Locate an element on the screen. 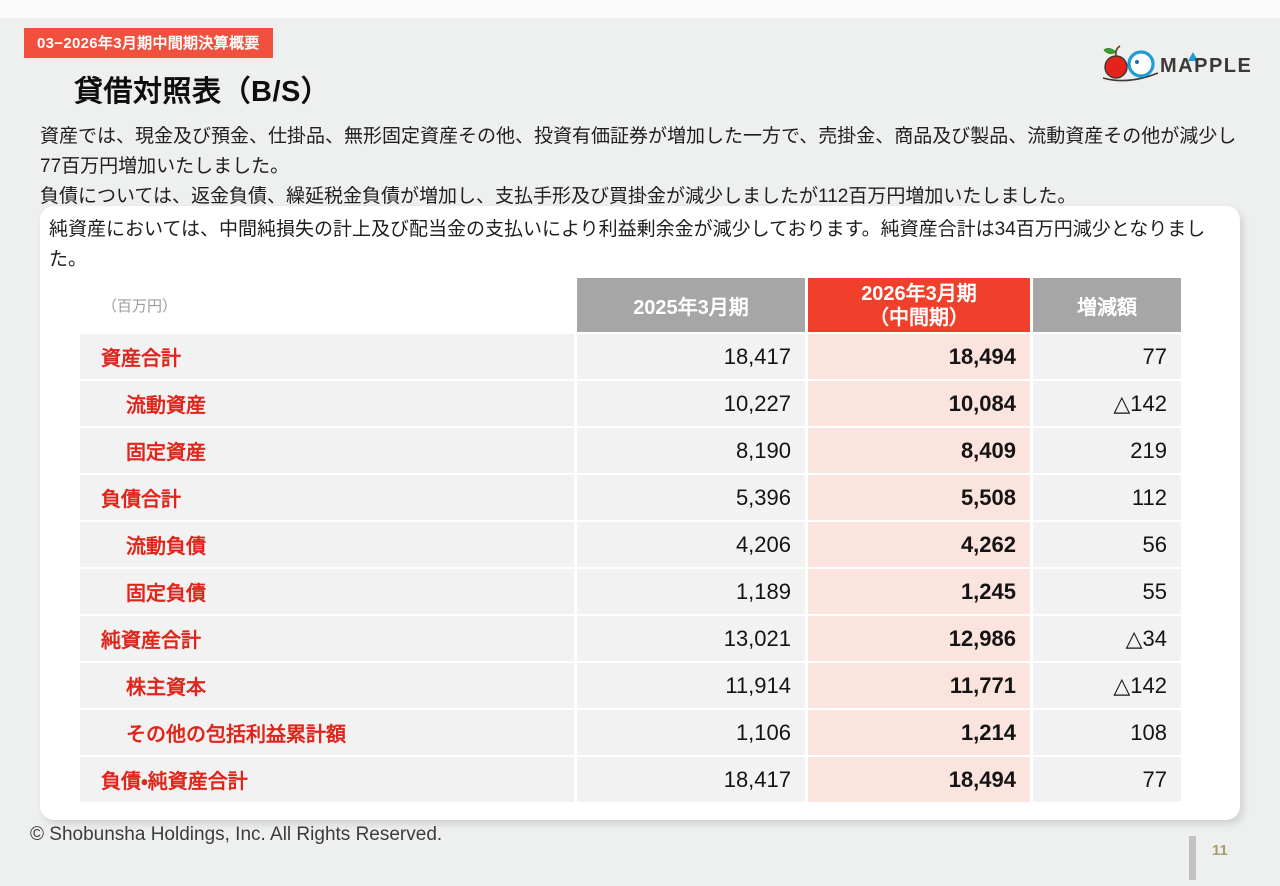 This screenshot has width=1280, height=886. value-fy2025: 8,190 is located at coordinates (691, 450).